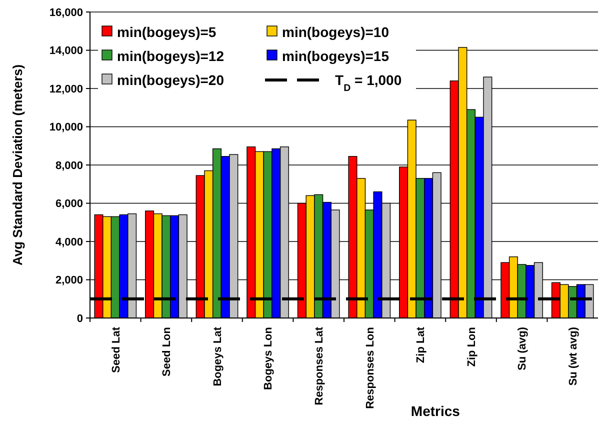  I want to click on x-tick-label: Responses Lat, so click(319, 366).